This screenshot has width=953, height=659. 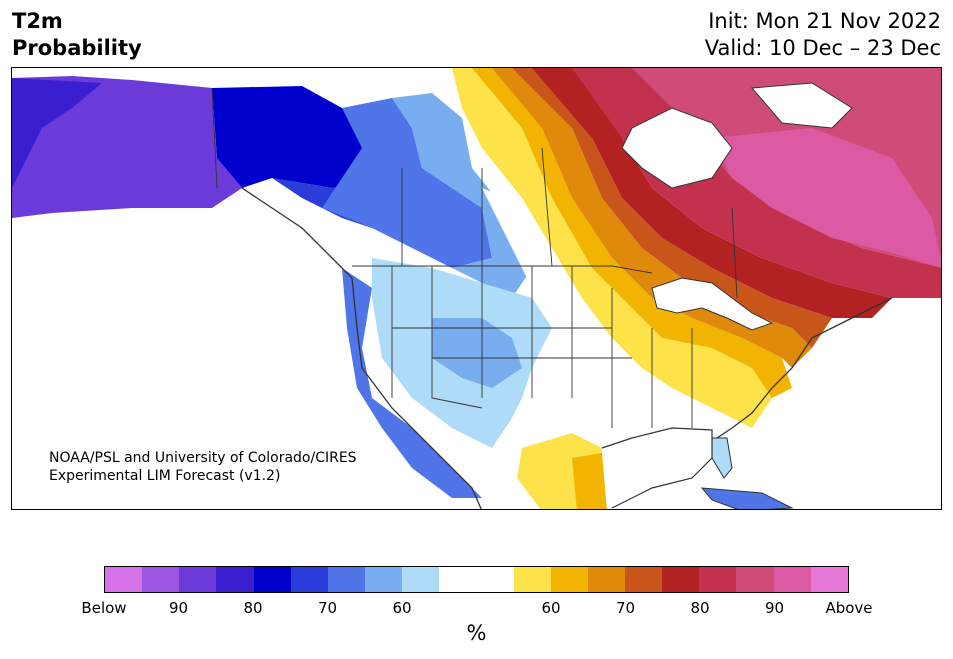 I want to click on colorbar-tick-label: Above, so click(x=849, y=608).